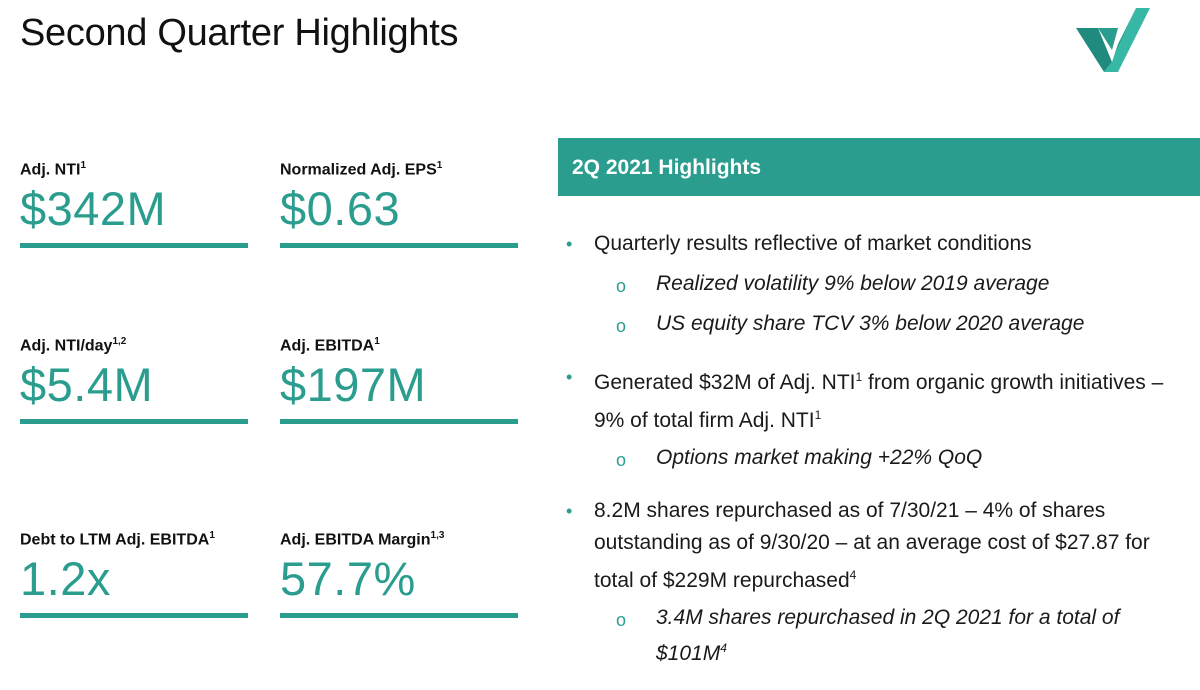  What do you see at coordinates (879, 167) in the screenshot?
I see `highlights-header: 2Q 2021 Highlights` at bounding box center [879, 167].